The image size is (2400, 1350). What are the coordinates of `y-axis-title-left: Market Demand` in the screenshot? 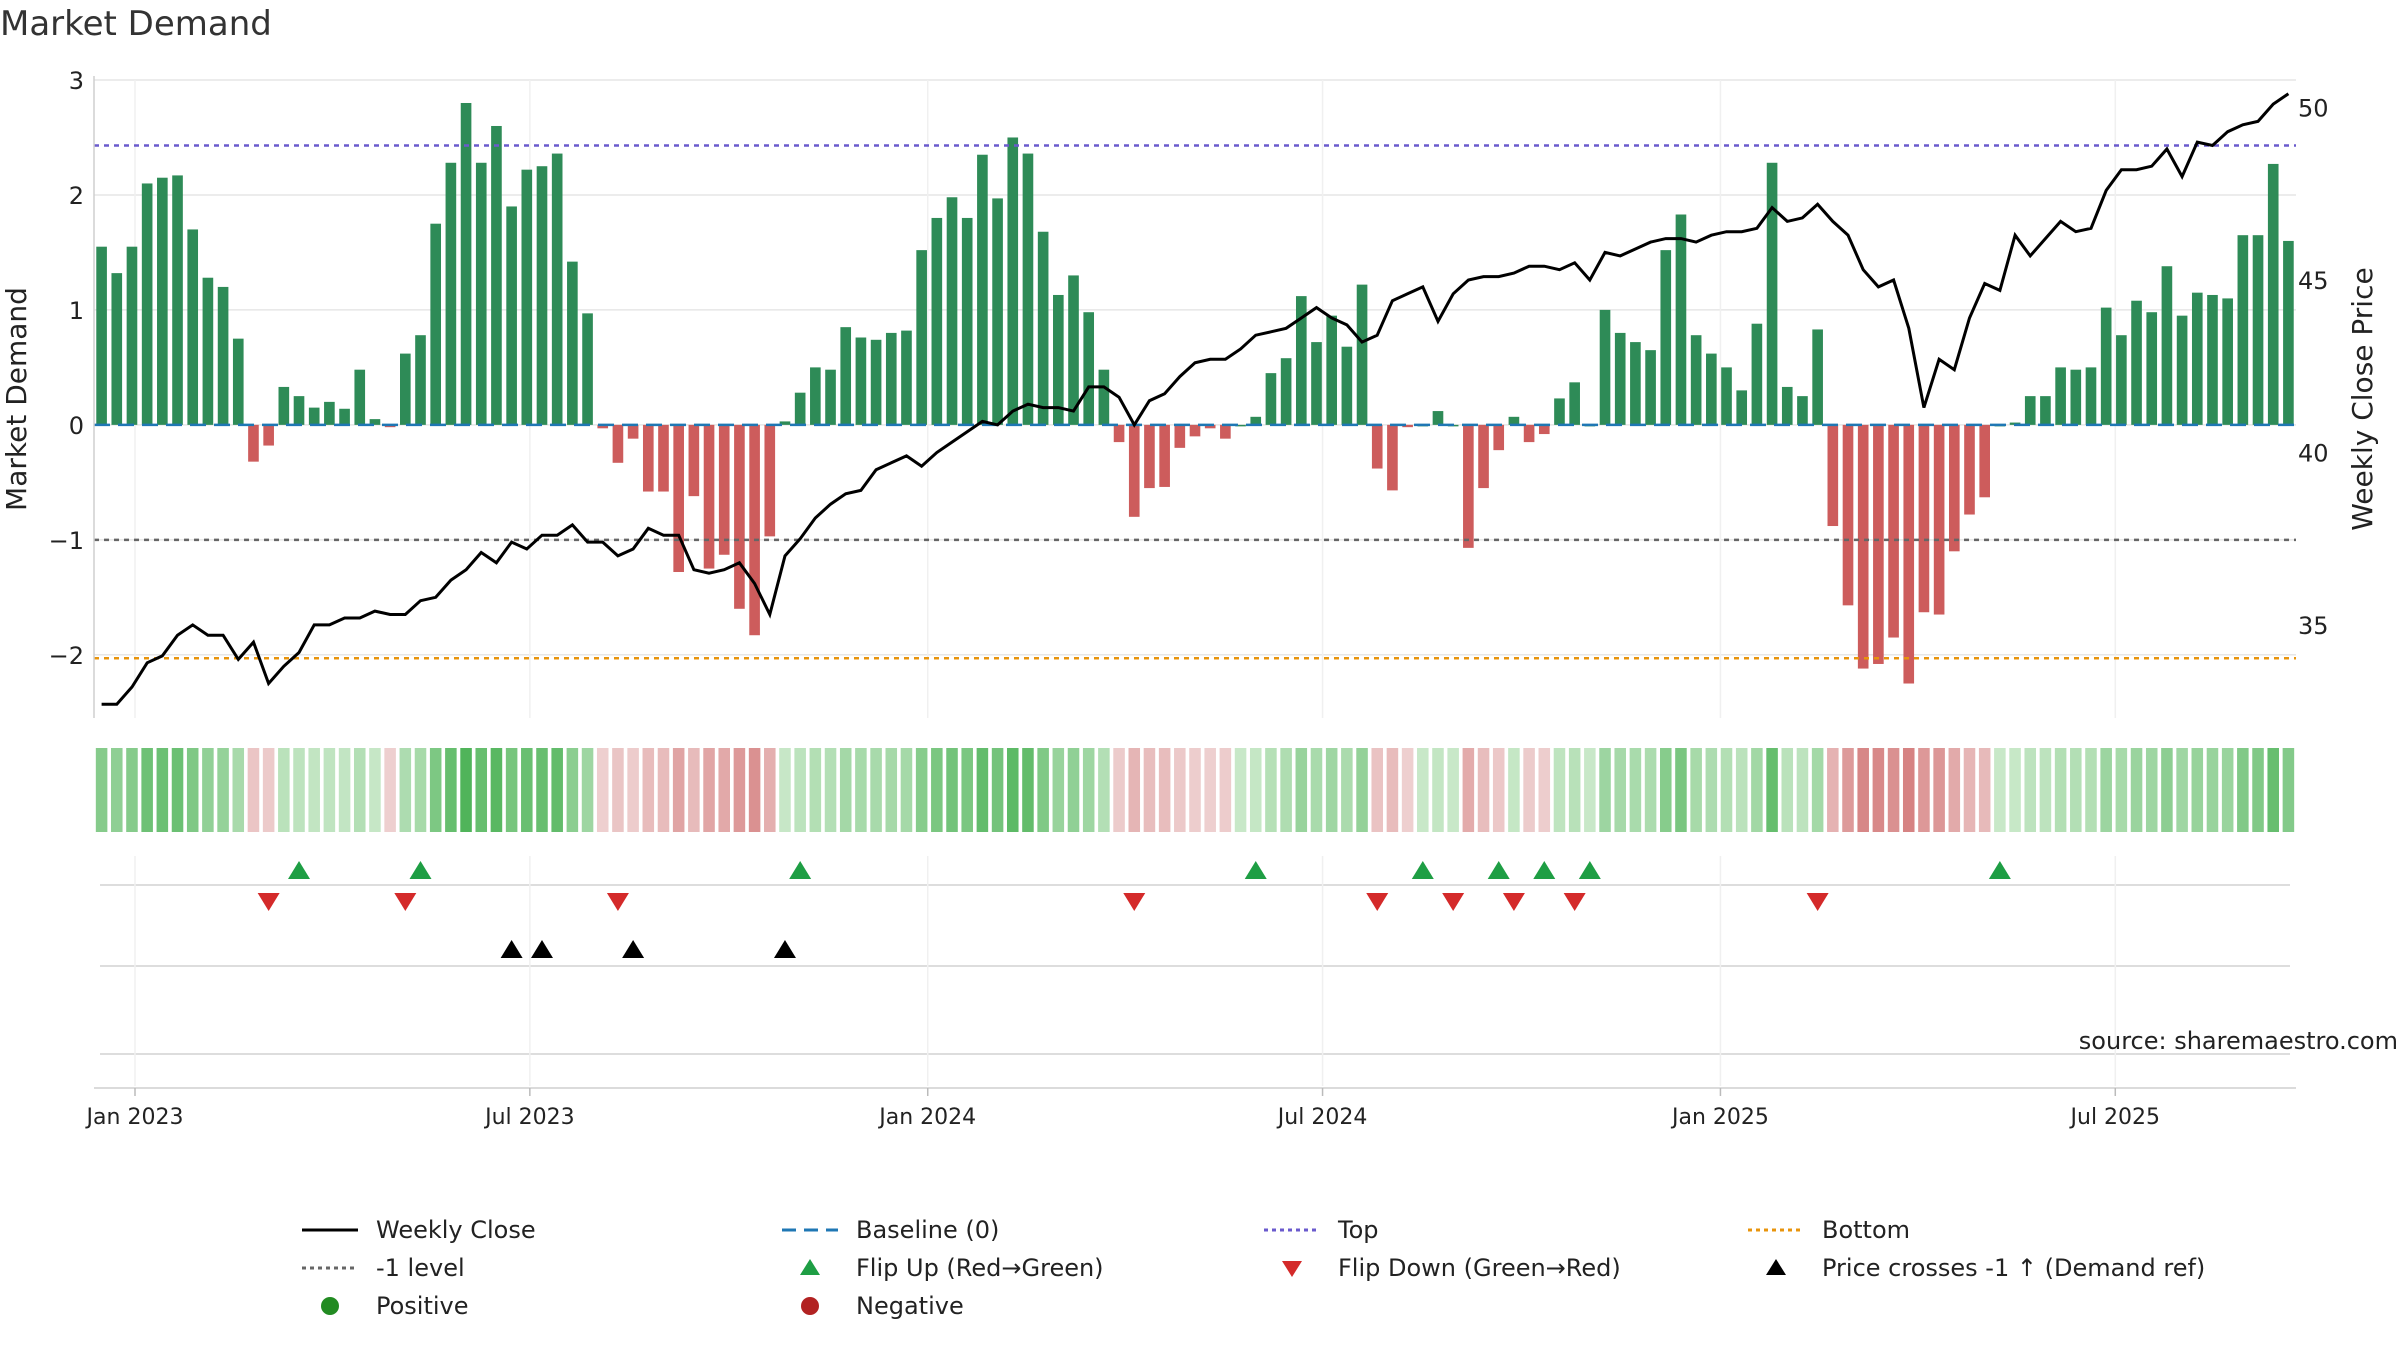 It's located at (16, 399).